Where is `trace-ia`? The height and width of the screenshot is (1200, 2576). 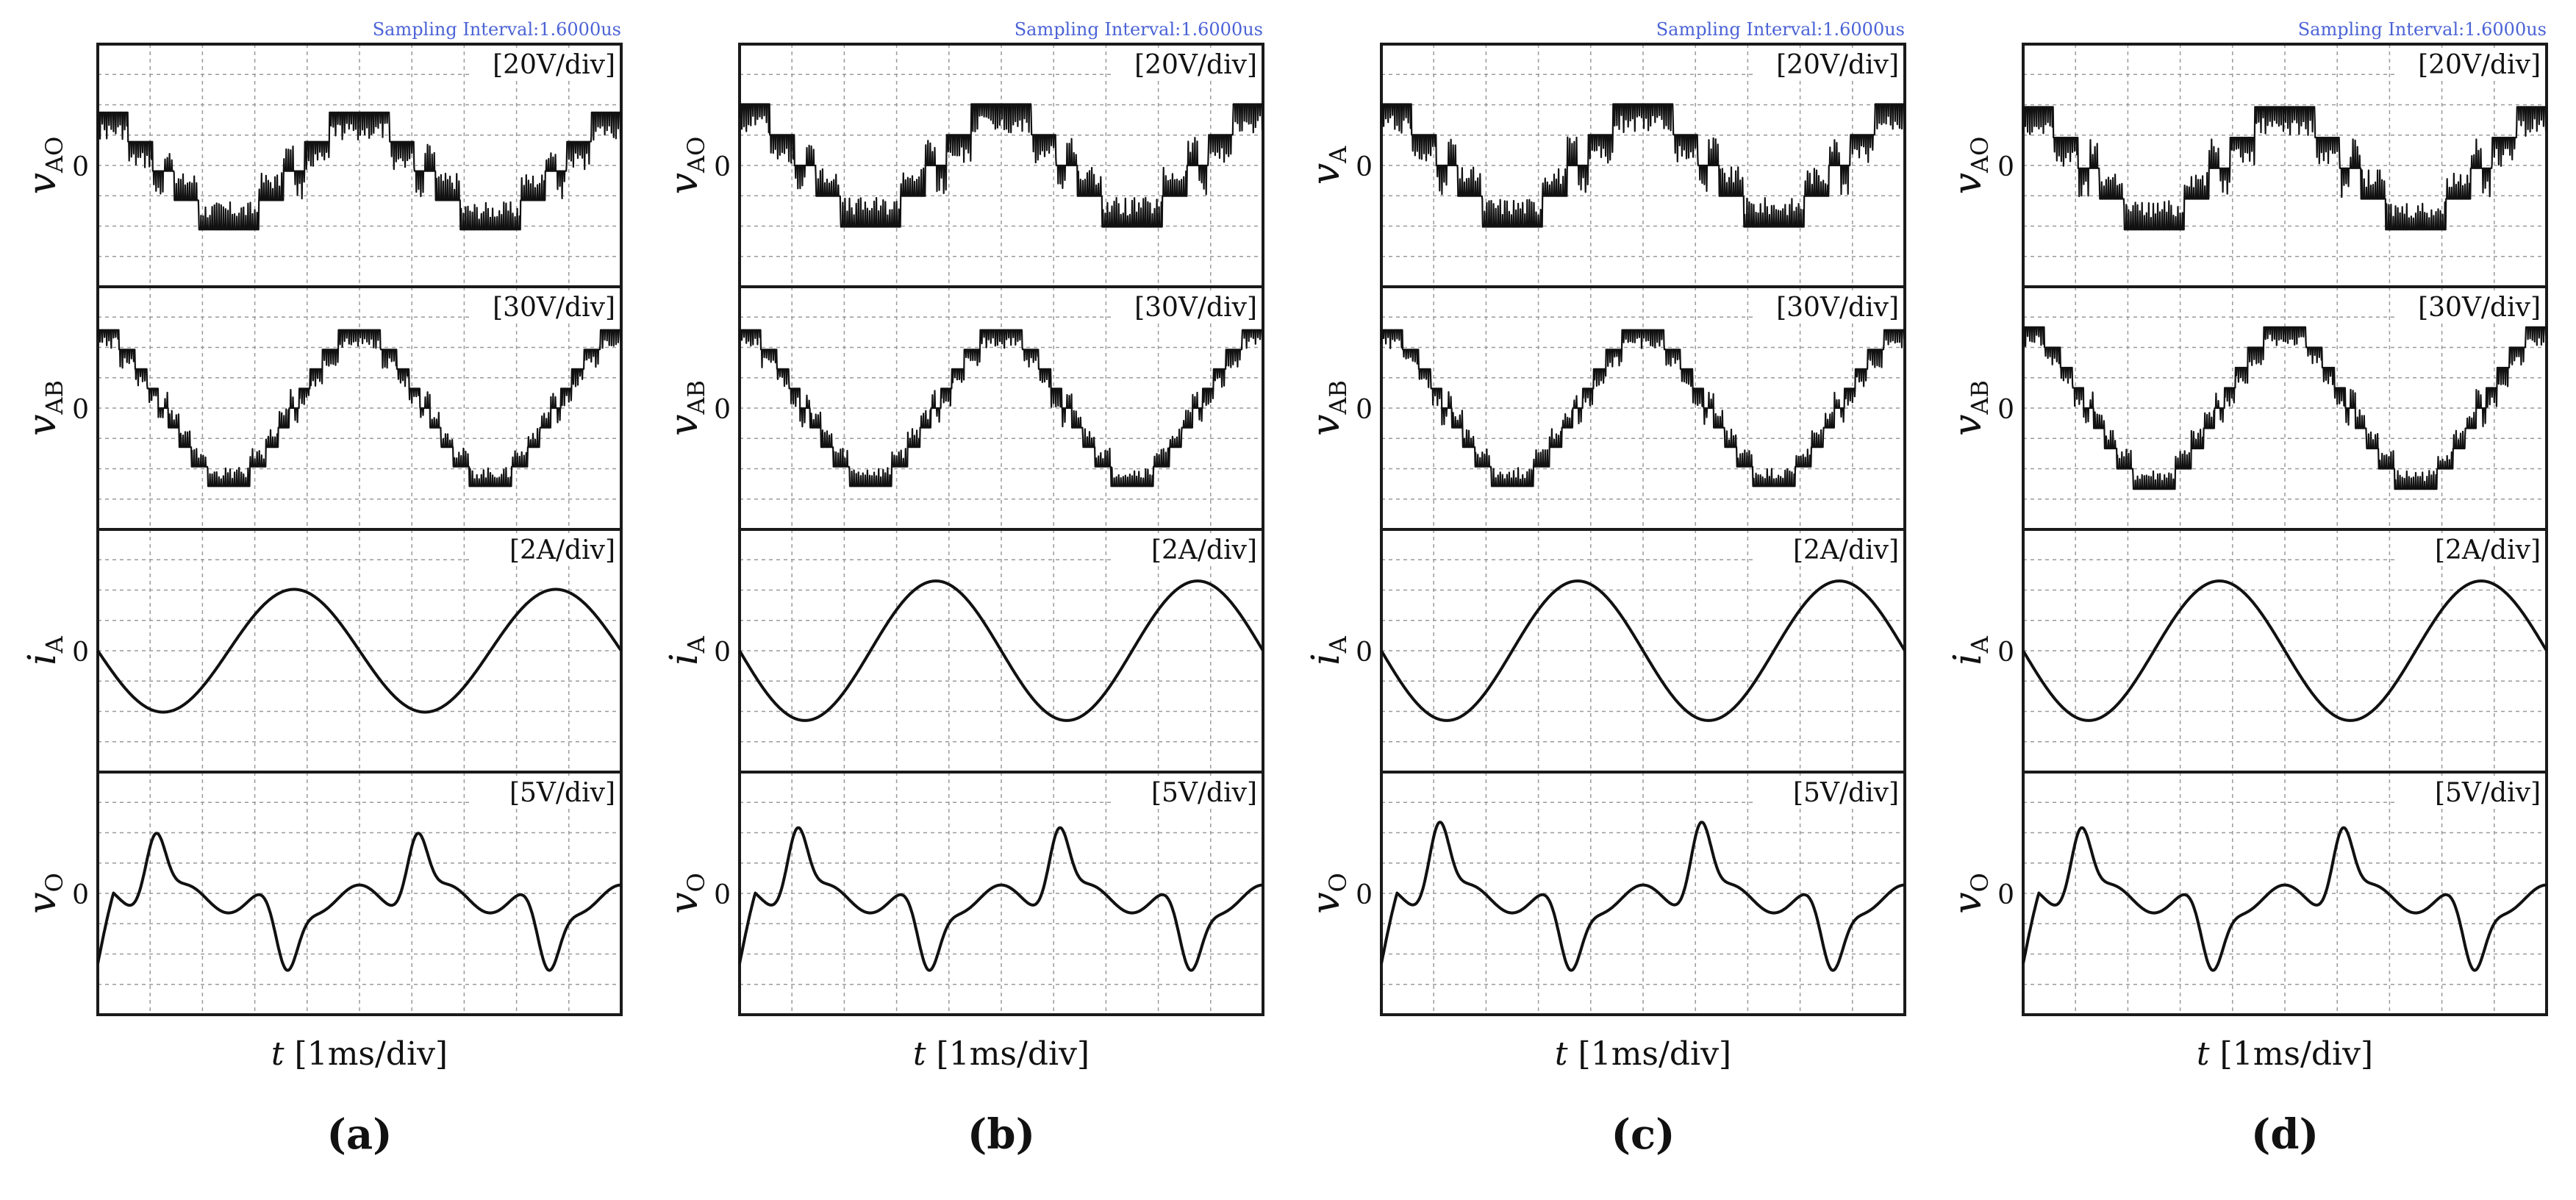 trace-ia is located at coordinates (2285, 651).